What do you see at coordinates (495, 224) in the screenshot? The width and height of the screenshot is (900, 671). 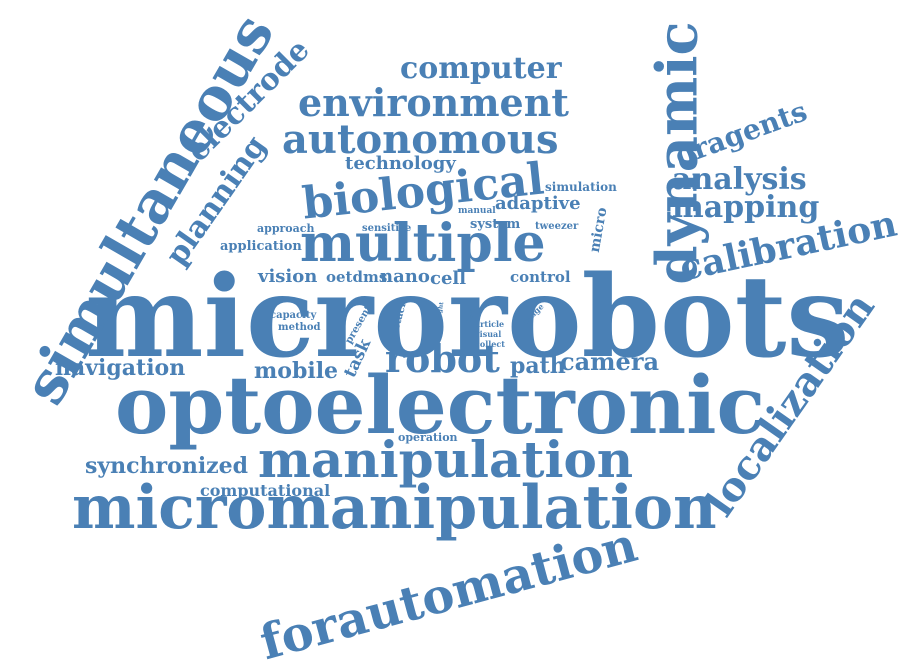 I see `word-system: system` at bounding box center [495, 224].